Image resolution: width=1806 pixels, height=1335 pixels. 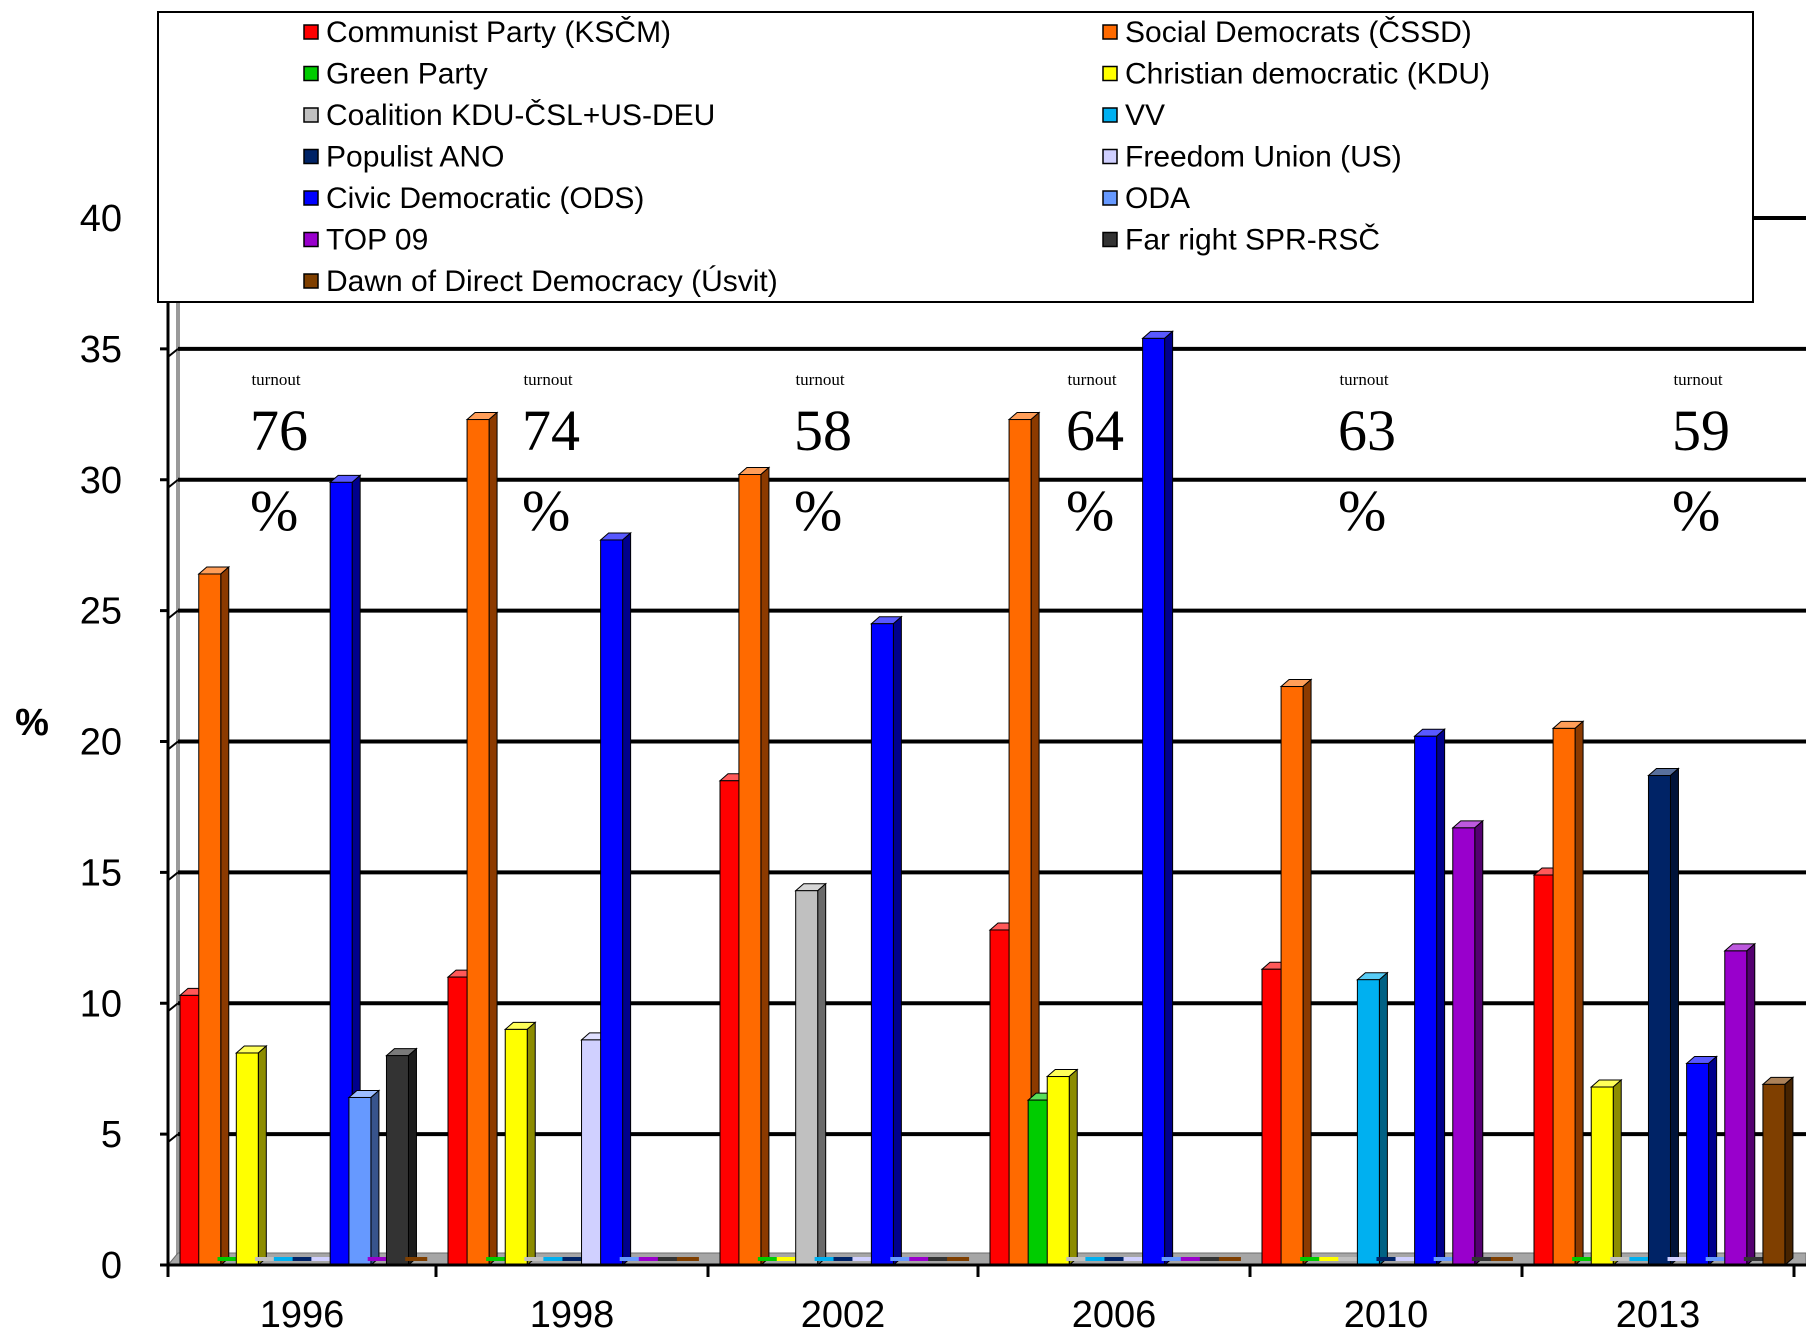 What do you see at coordinates (1701, 430) in the screenshot?
I see `turnout-value: 59` at bounding box center [1701, 430].